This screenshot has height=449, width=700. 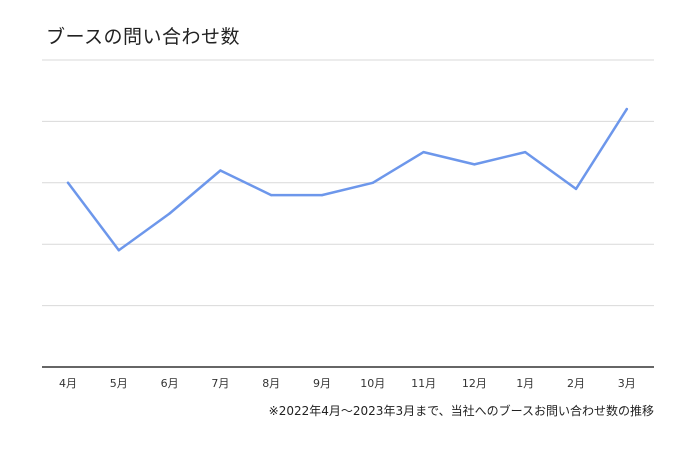 I want to click on x-tick-label: 5月, so click(x=119, y=383).